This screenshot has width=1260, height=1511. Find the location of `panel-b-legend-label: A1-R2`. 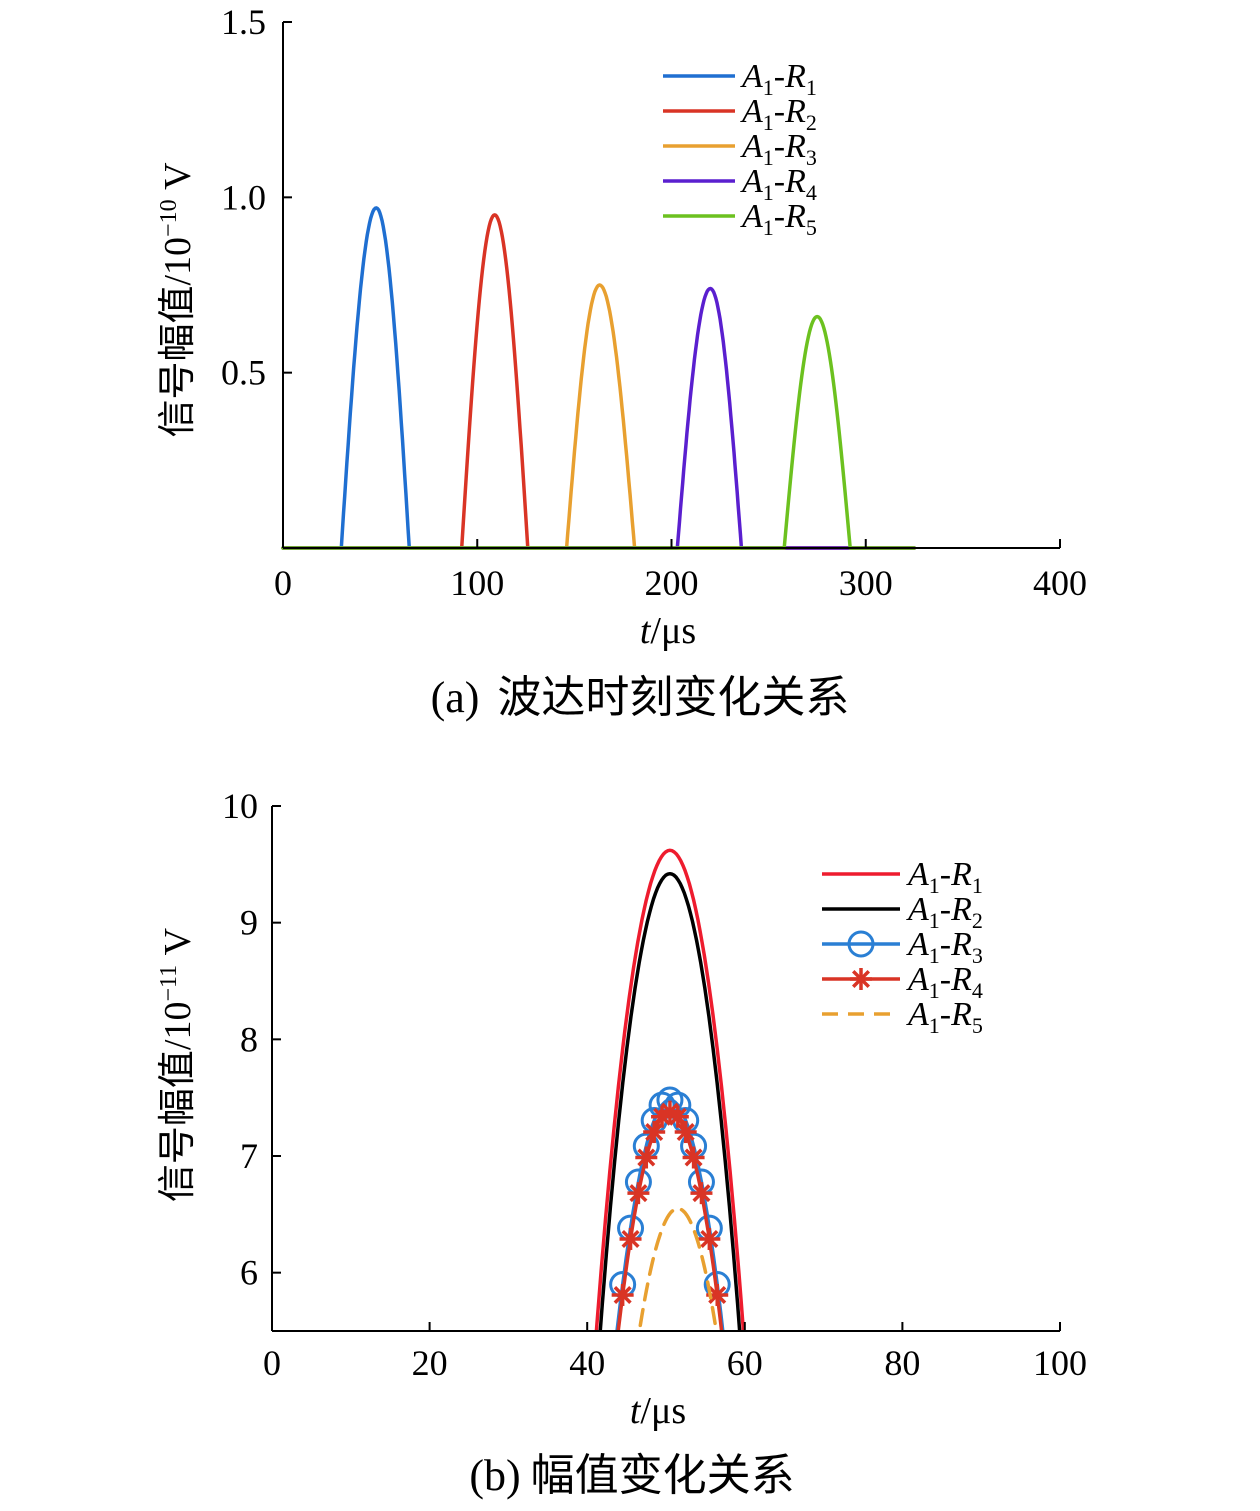

panel-b-legend-label: A1-R2 is located at coordinates (944, 912).